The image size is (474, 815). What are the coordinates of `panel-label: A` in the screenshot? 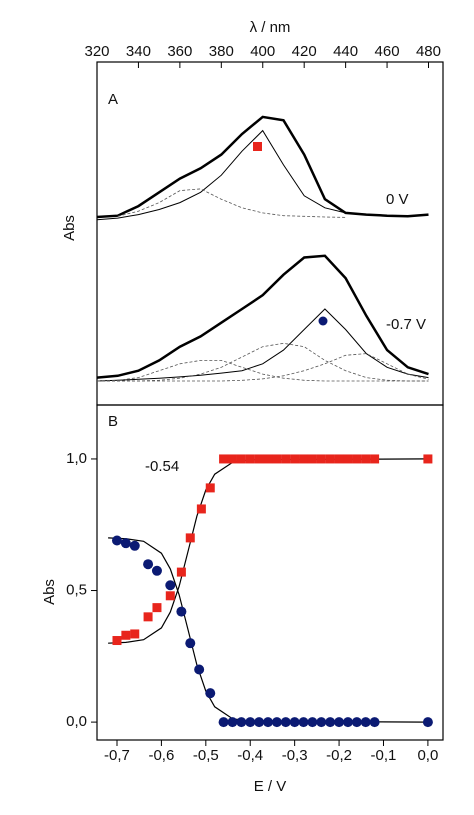 It's located at (113, 99).